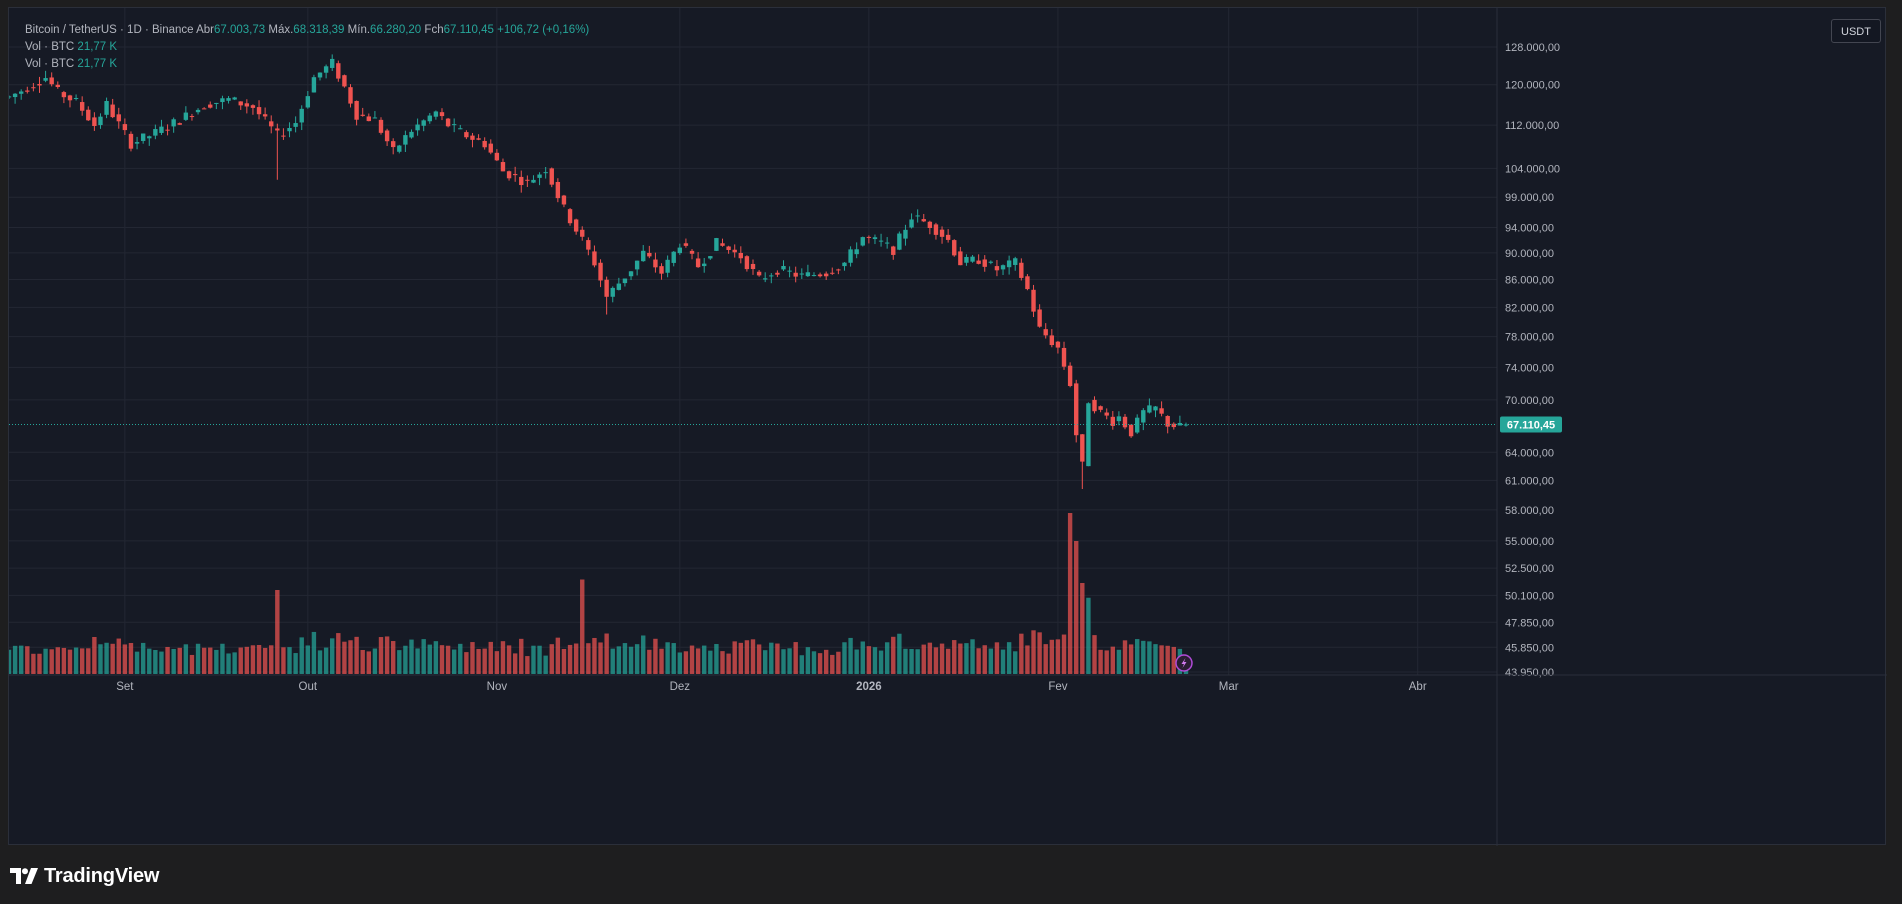 The height and width of the screenshot is (904, 1902). I want to click on last-price-label: 67.110,45, so click(1531, 426).